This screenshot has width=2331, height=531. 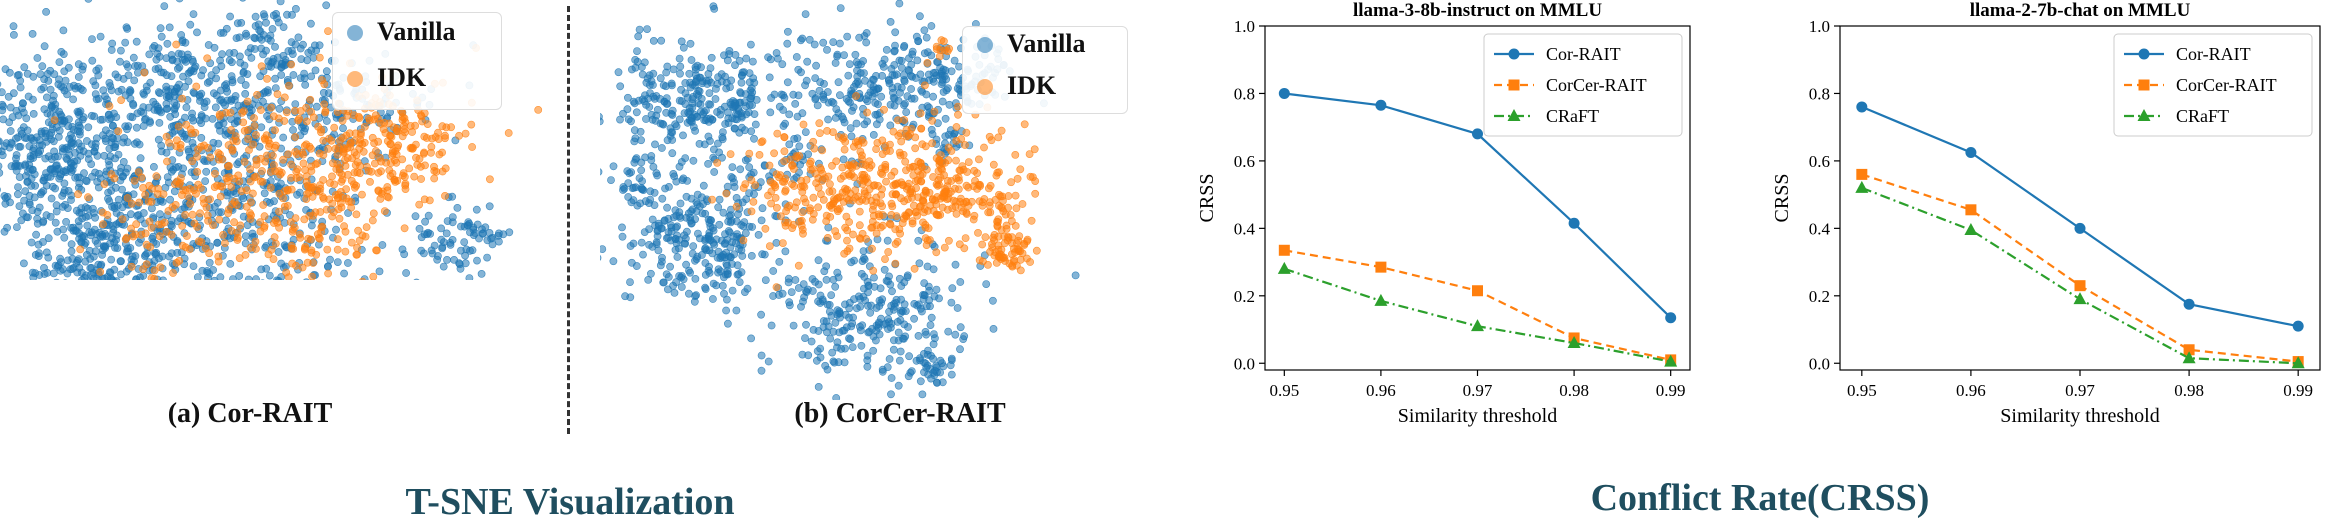 I want to click on y-tick-label: 0.6, so click(x=1244, y=161).